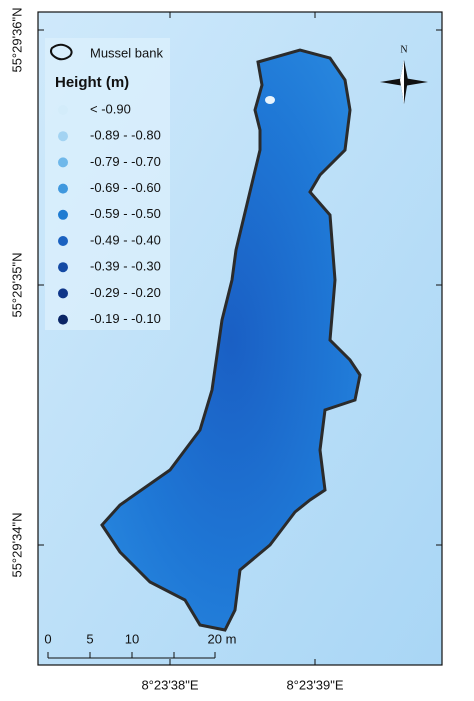 The height and width of the screenshot is (701, 474). I want to click on legend-label: -0.59 - -0.50, so click(125, 213).